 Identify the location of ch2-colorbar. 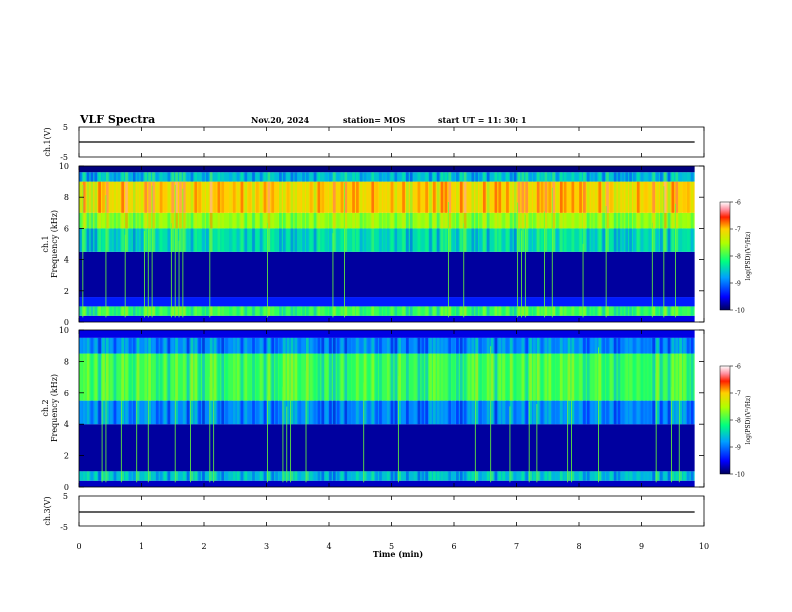
(725, 420).